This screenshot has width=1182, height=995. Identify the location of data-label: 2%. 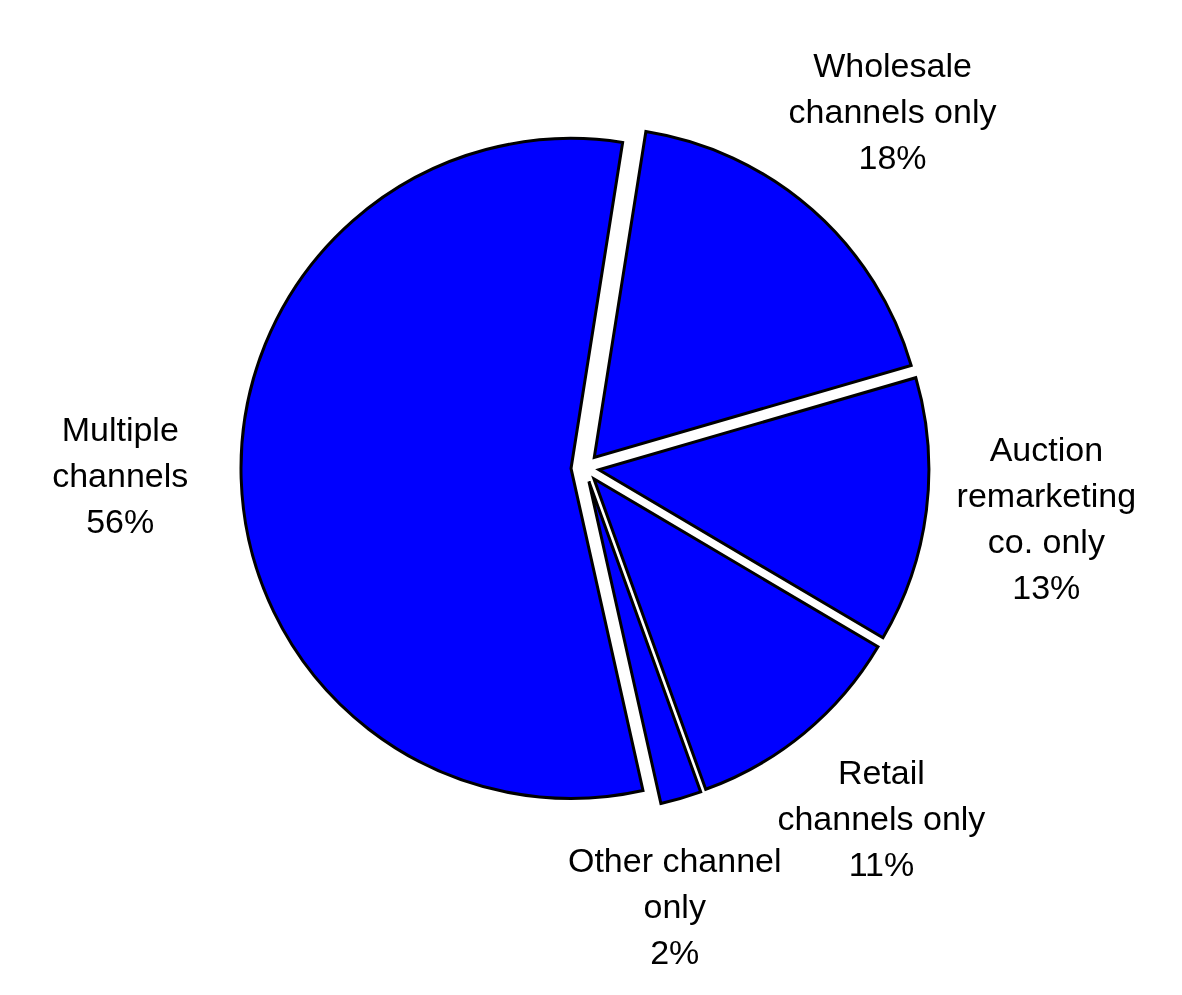
(675, 952).